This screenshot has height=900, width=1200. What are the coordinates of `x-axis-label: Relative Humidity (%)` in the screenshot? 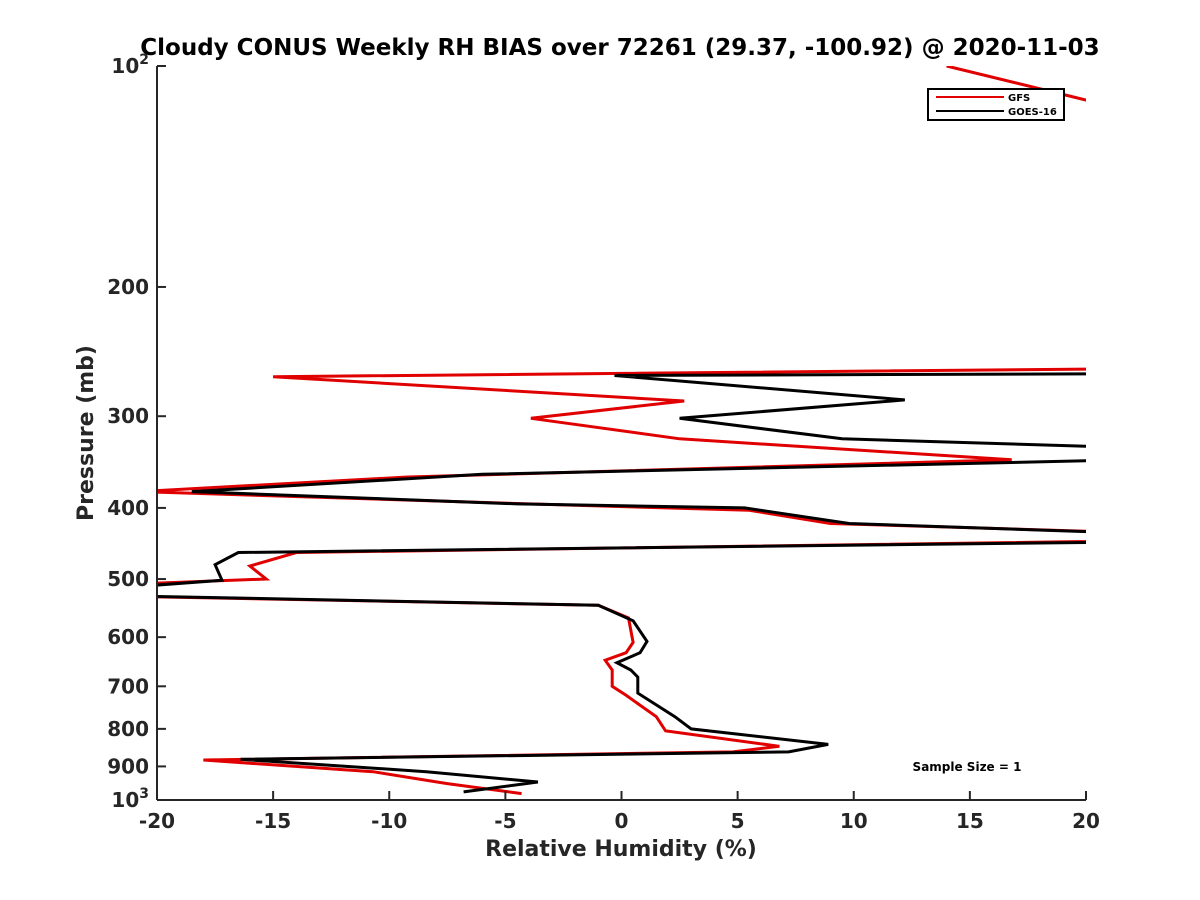 It's located at (621, 849).